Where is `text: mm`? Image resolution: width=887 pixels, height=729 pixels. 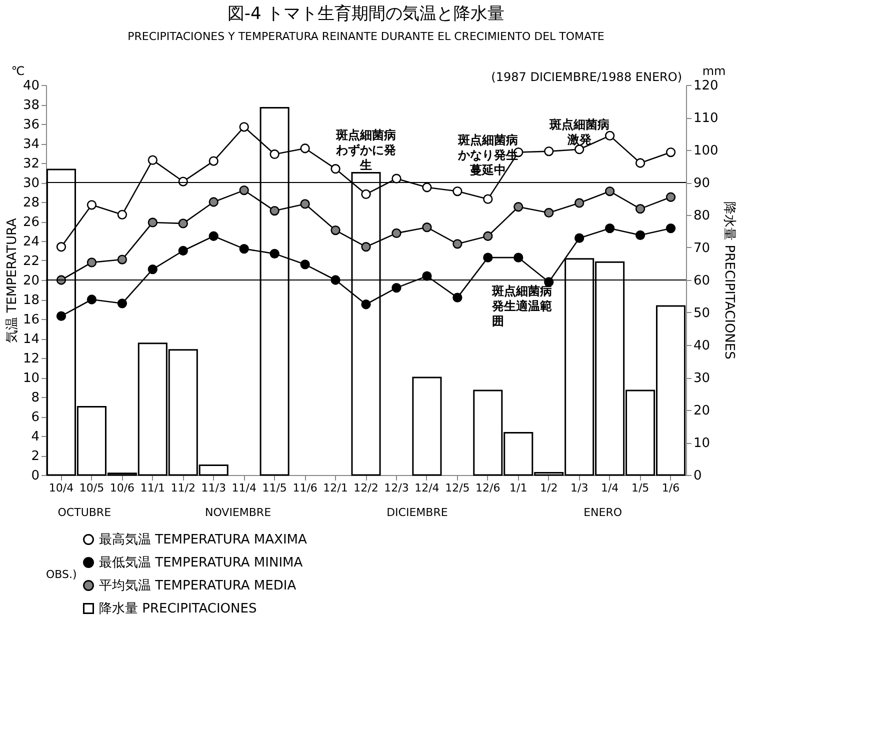
text: mm is located at coordinates (714, 71).